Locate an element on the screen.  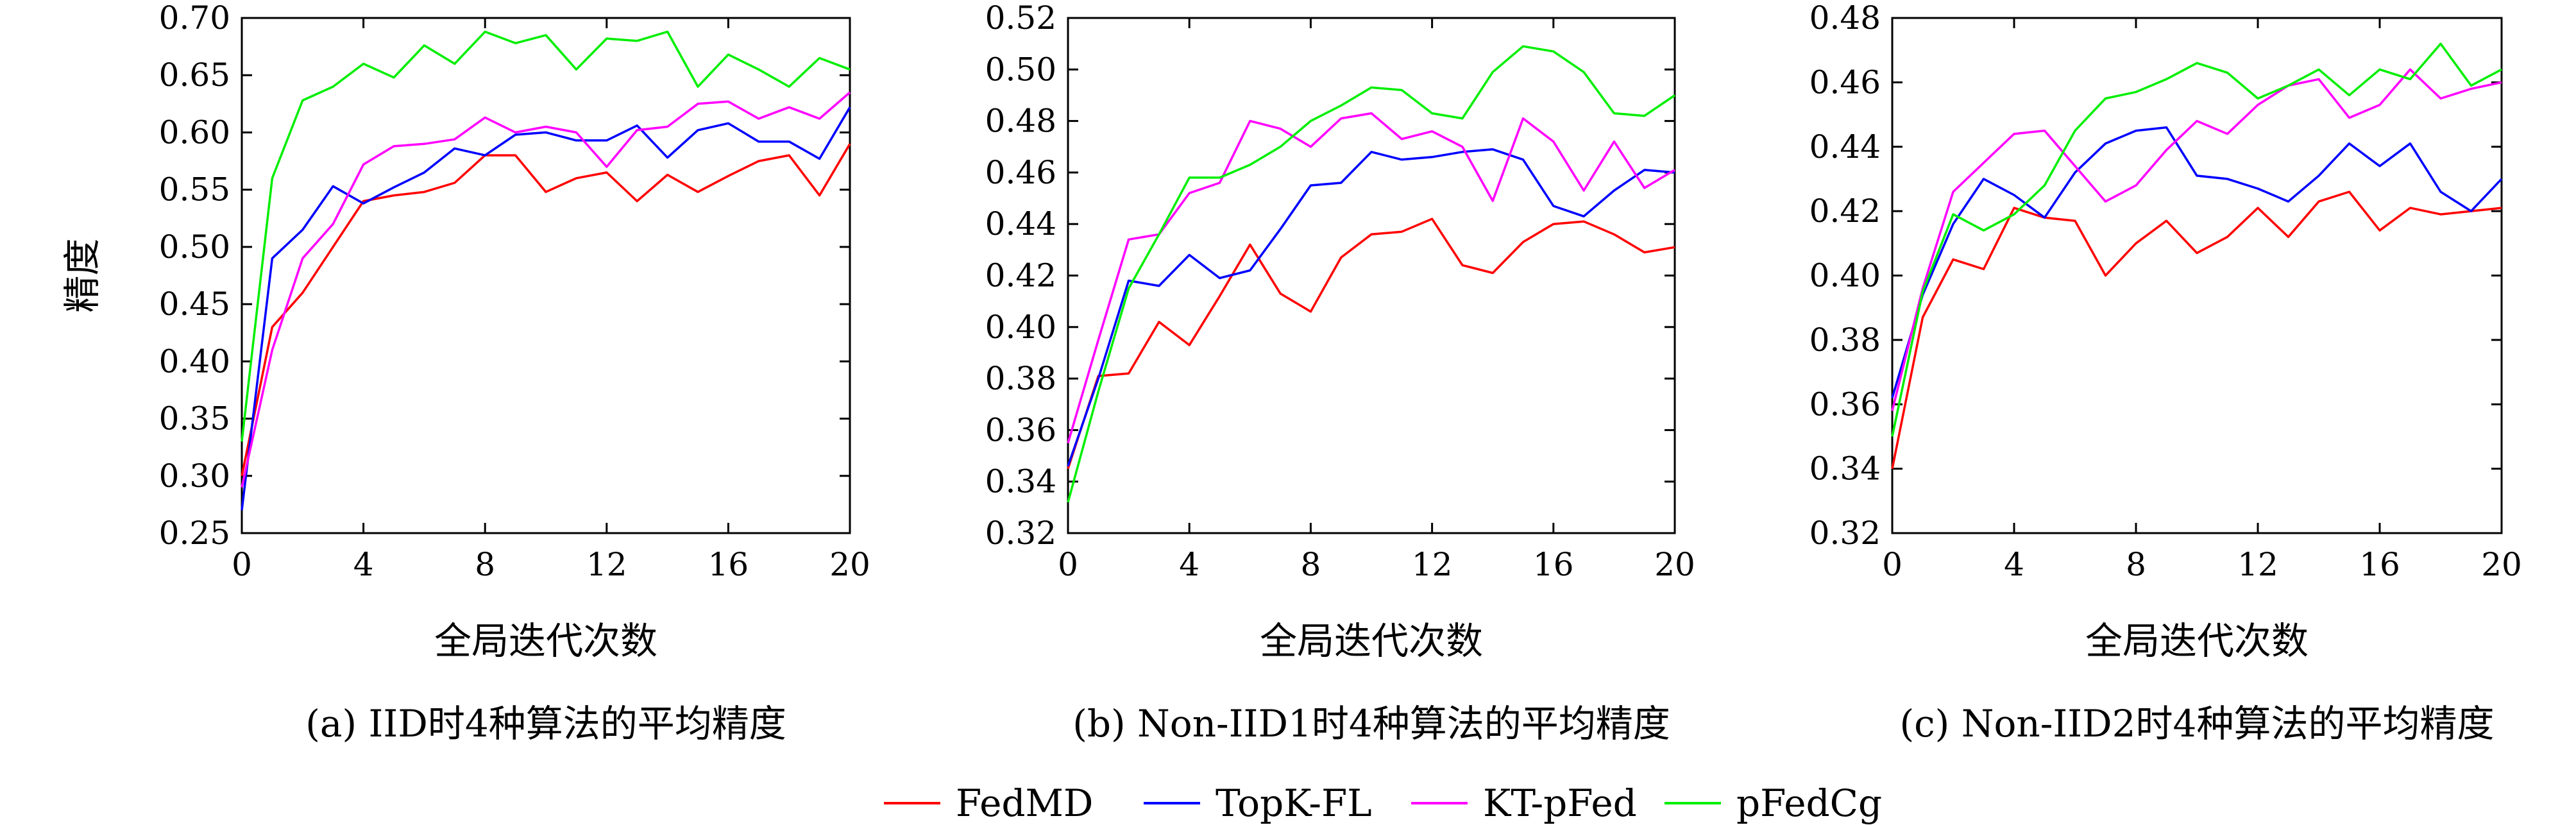
y-tick-label: 0.30 is located at coordinates (194, 476).